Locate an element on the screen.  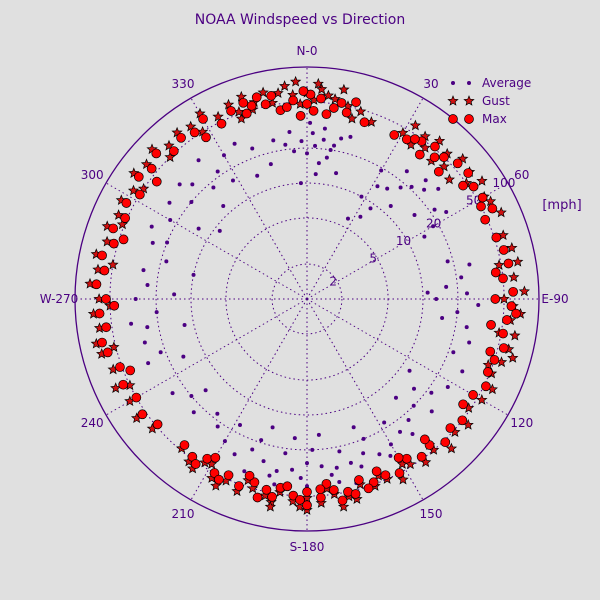
legend-label-gust: Gust is located at coordinates (496, 101).